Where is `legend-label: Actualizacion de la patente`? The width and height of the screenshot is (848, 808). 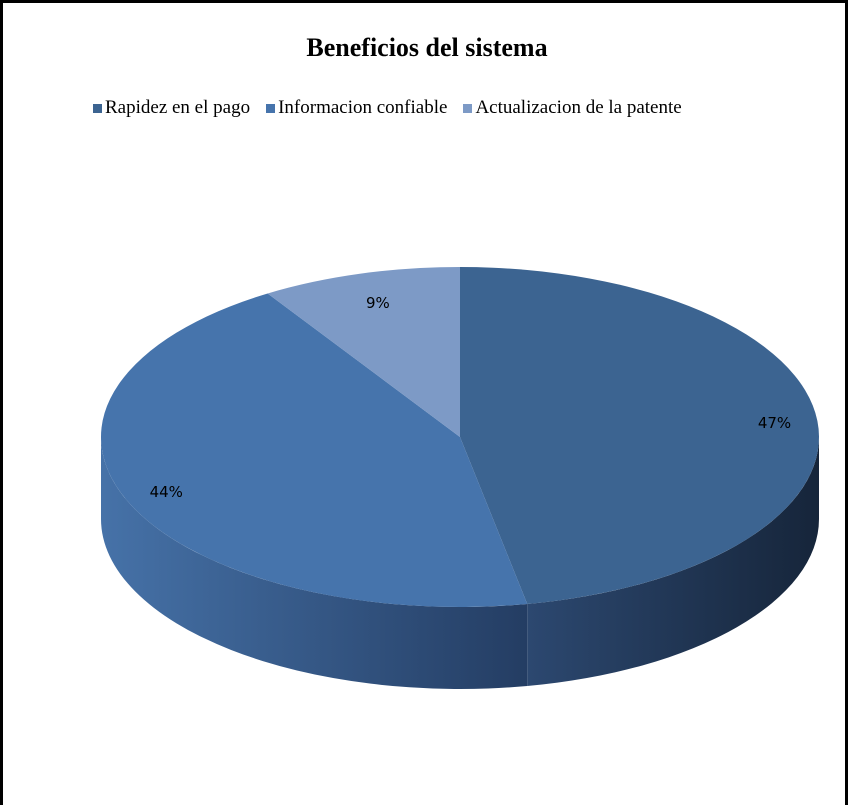 legend-label: Actualizacion de la patente is located at coordinates (578, 107).